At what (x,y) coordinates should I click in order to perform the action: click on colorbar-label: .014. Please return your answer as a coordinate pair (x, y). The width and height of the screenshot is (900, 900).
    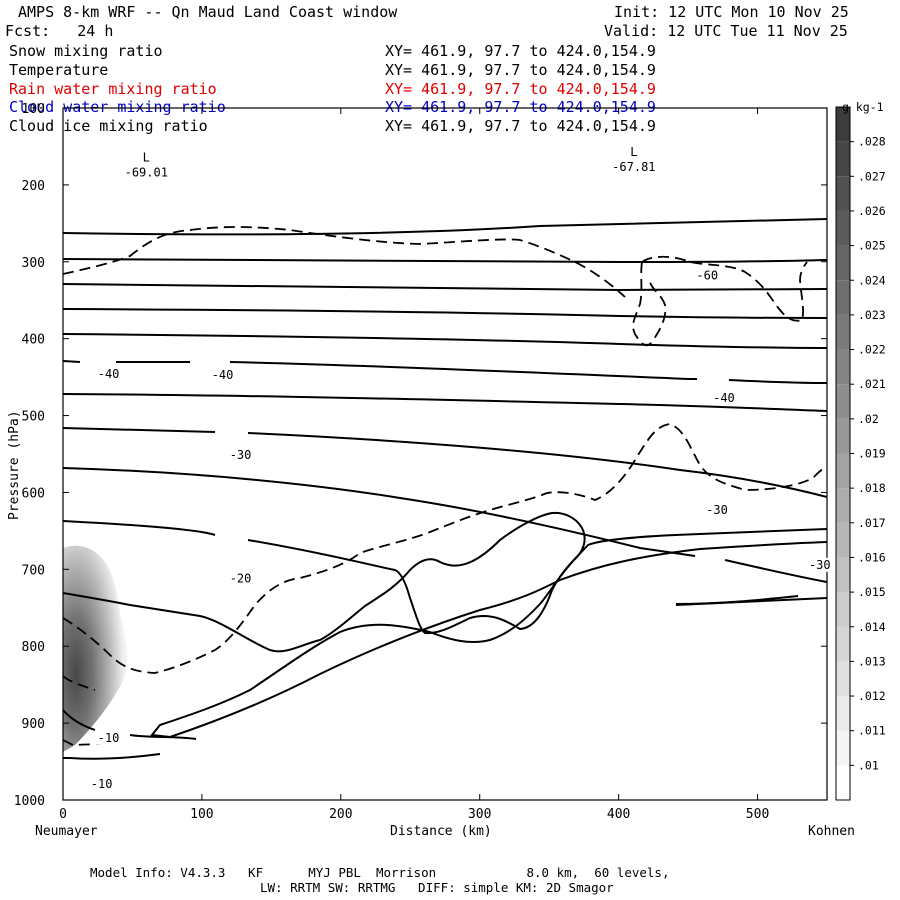
    Looking at the image, I should click on (872, 627).